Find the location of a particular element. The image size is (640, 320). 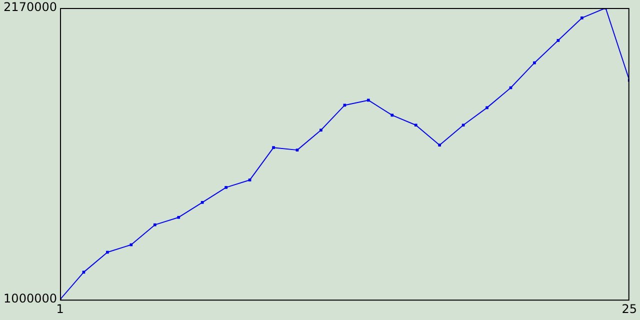

x-tick-label: 1 is located at coordinates (60, 309).